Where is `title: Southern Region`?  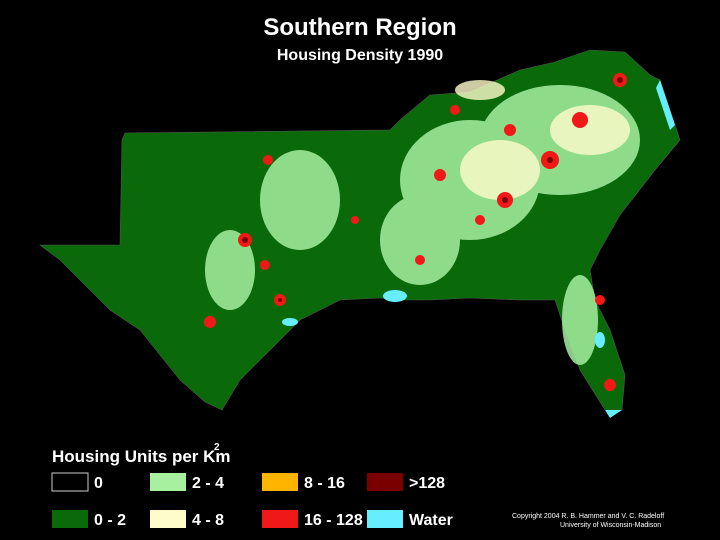 title: Southern Region is located at coordinates (359, 27).